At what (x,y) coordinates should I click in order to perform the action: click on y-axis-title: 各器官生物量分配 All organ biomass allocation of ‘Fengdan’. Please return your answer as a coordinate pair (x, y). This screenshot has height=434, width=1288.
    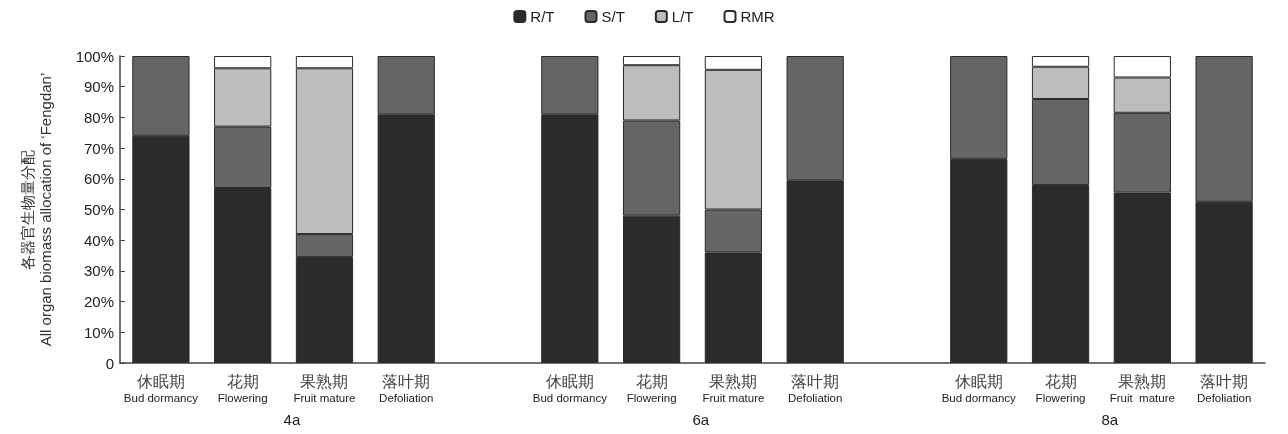
    Looking at the image, I should click on (36, 209).